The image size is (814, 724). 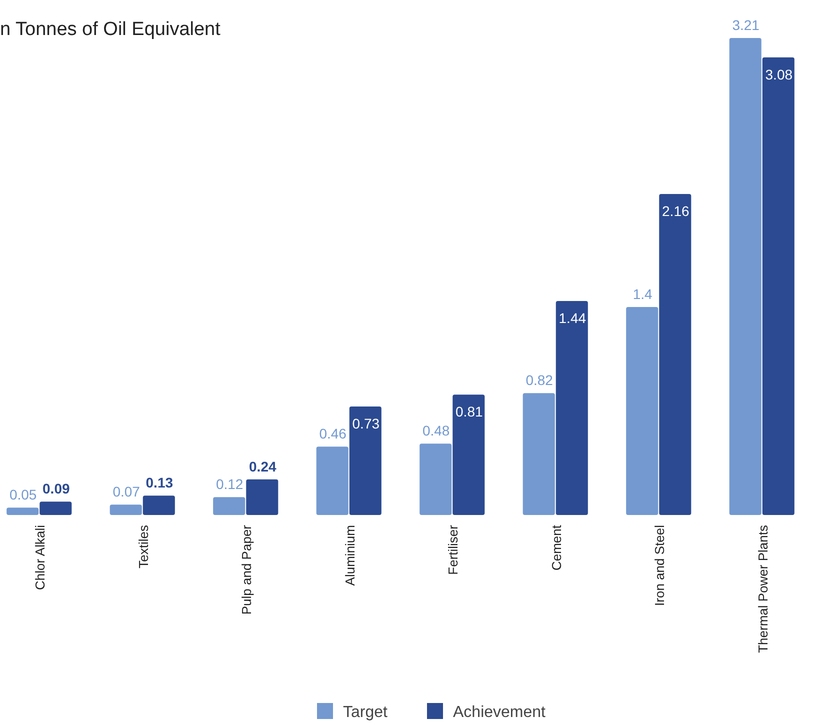 What do you see at coordinates (746, 25) in the screenshot?
I see `data-label: 3.21` at bounding box center [746, 25].